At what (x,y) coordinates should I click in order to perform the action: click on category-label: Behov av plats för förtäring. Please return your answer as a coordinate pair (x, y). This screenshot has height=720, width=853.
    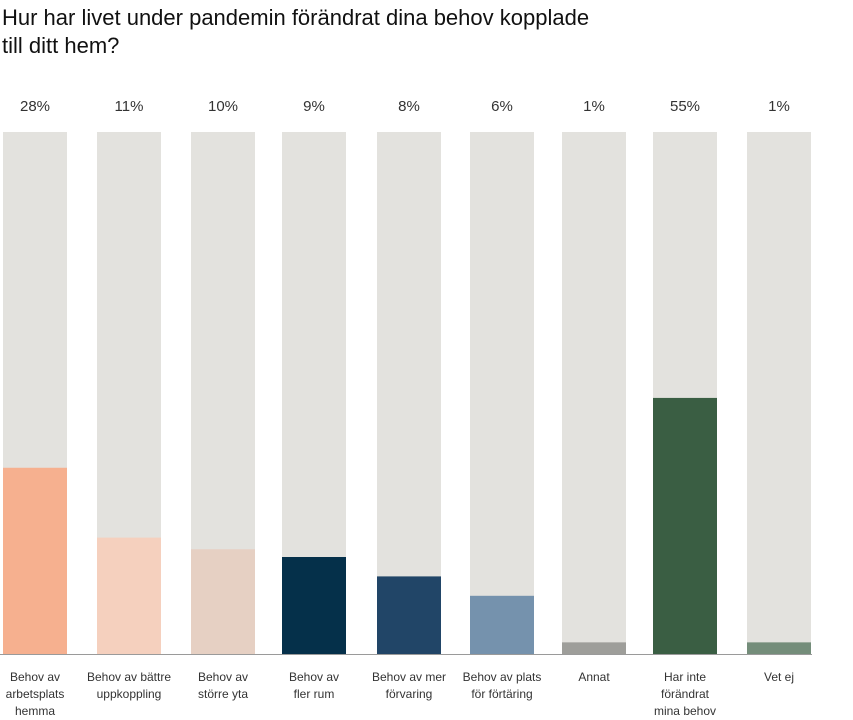
    Looking at the image, I should click on (502, 685).